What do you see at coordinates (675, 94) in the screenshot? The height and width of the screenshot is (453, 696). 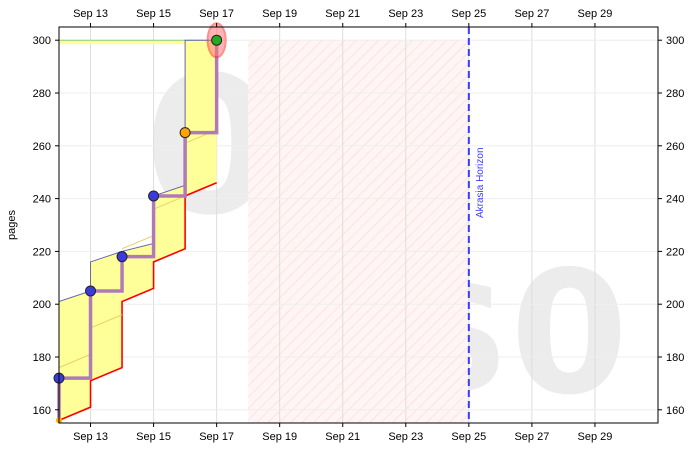 I see `y-tick-label-right: 280` at bounding box center [675, 94].